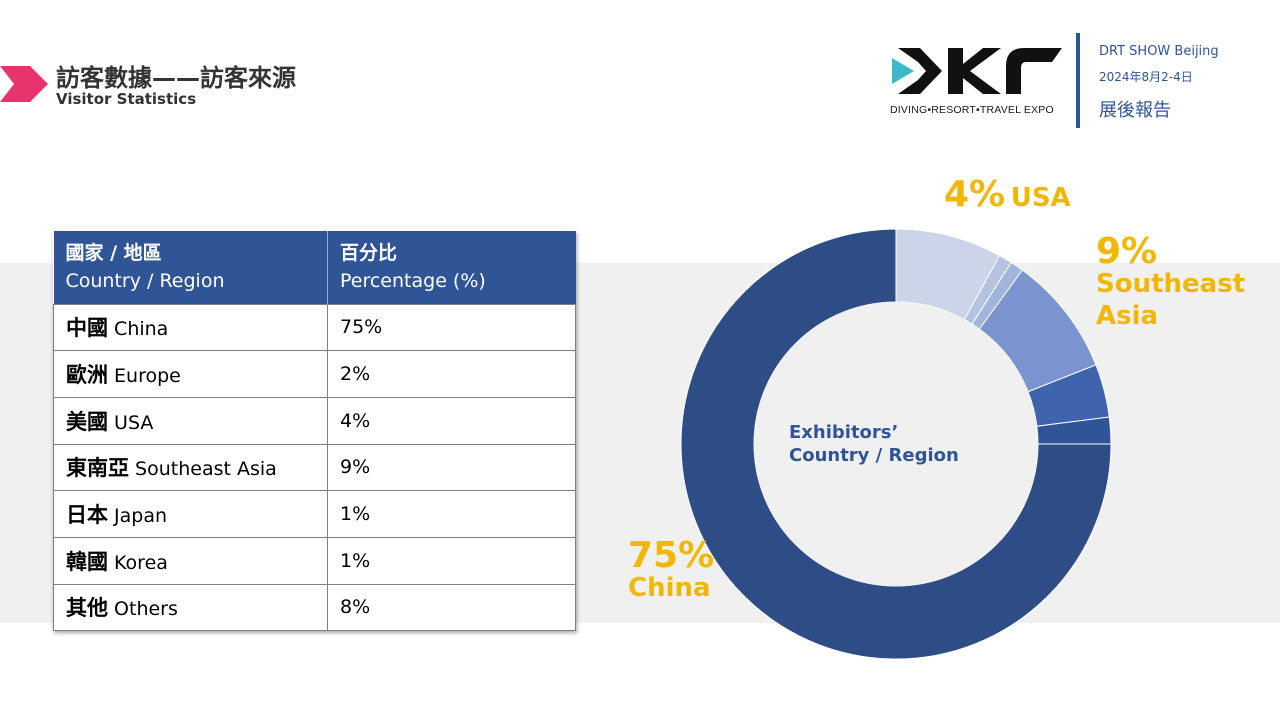 This screenshot has height=720, width=1280. Describe the element at coordinates (413, 281) in the screenshot. I see `column-header-percentage-en: Percentage (%)` at that location.